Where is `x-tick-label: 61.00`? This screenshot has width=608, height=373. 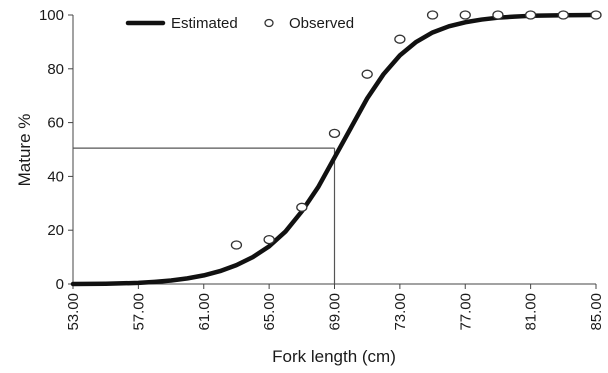
x-tick-label: 61.00 is located at coordinates (204, 312).